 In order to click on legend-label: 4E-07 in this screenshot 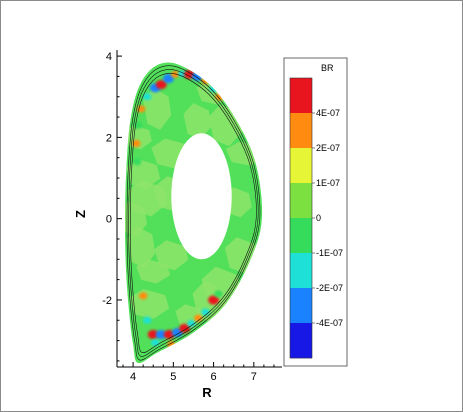, I will do `click(328, 113)`.